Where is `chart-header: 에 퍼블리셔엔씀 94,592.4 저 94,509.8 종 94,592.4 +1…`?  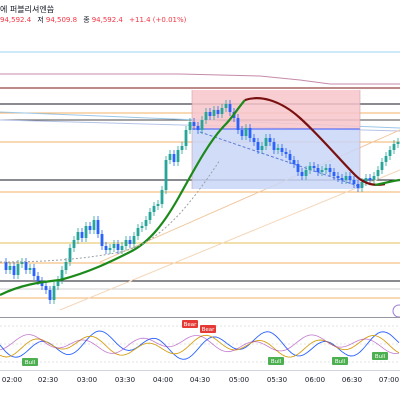 chart-header: 에 퍼블리셔엔씀 94,592.4 저 94,509.8 종 94,592.4 +1… is located at coordinates (200, 13).